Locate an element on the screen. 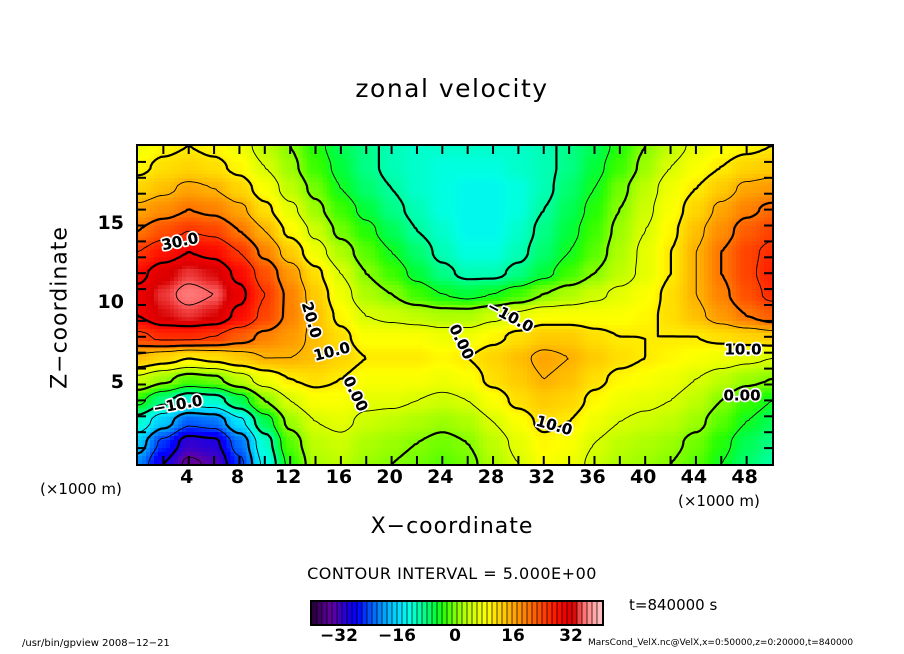 This screenshot has height=654, width=904. x-tick-28: 28 is located at coordinates (491, 477).